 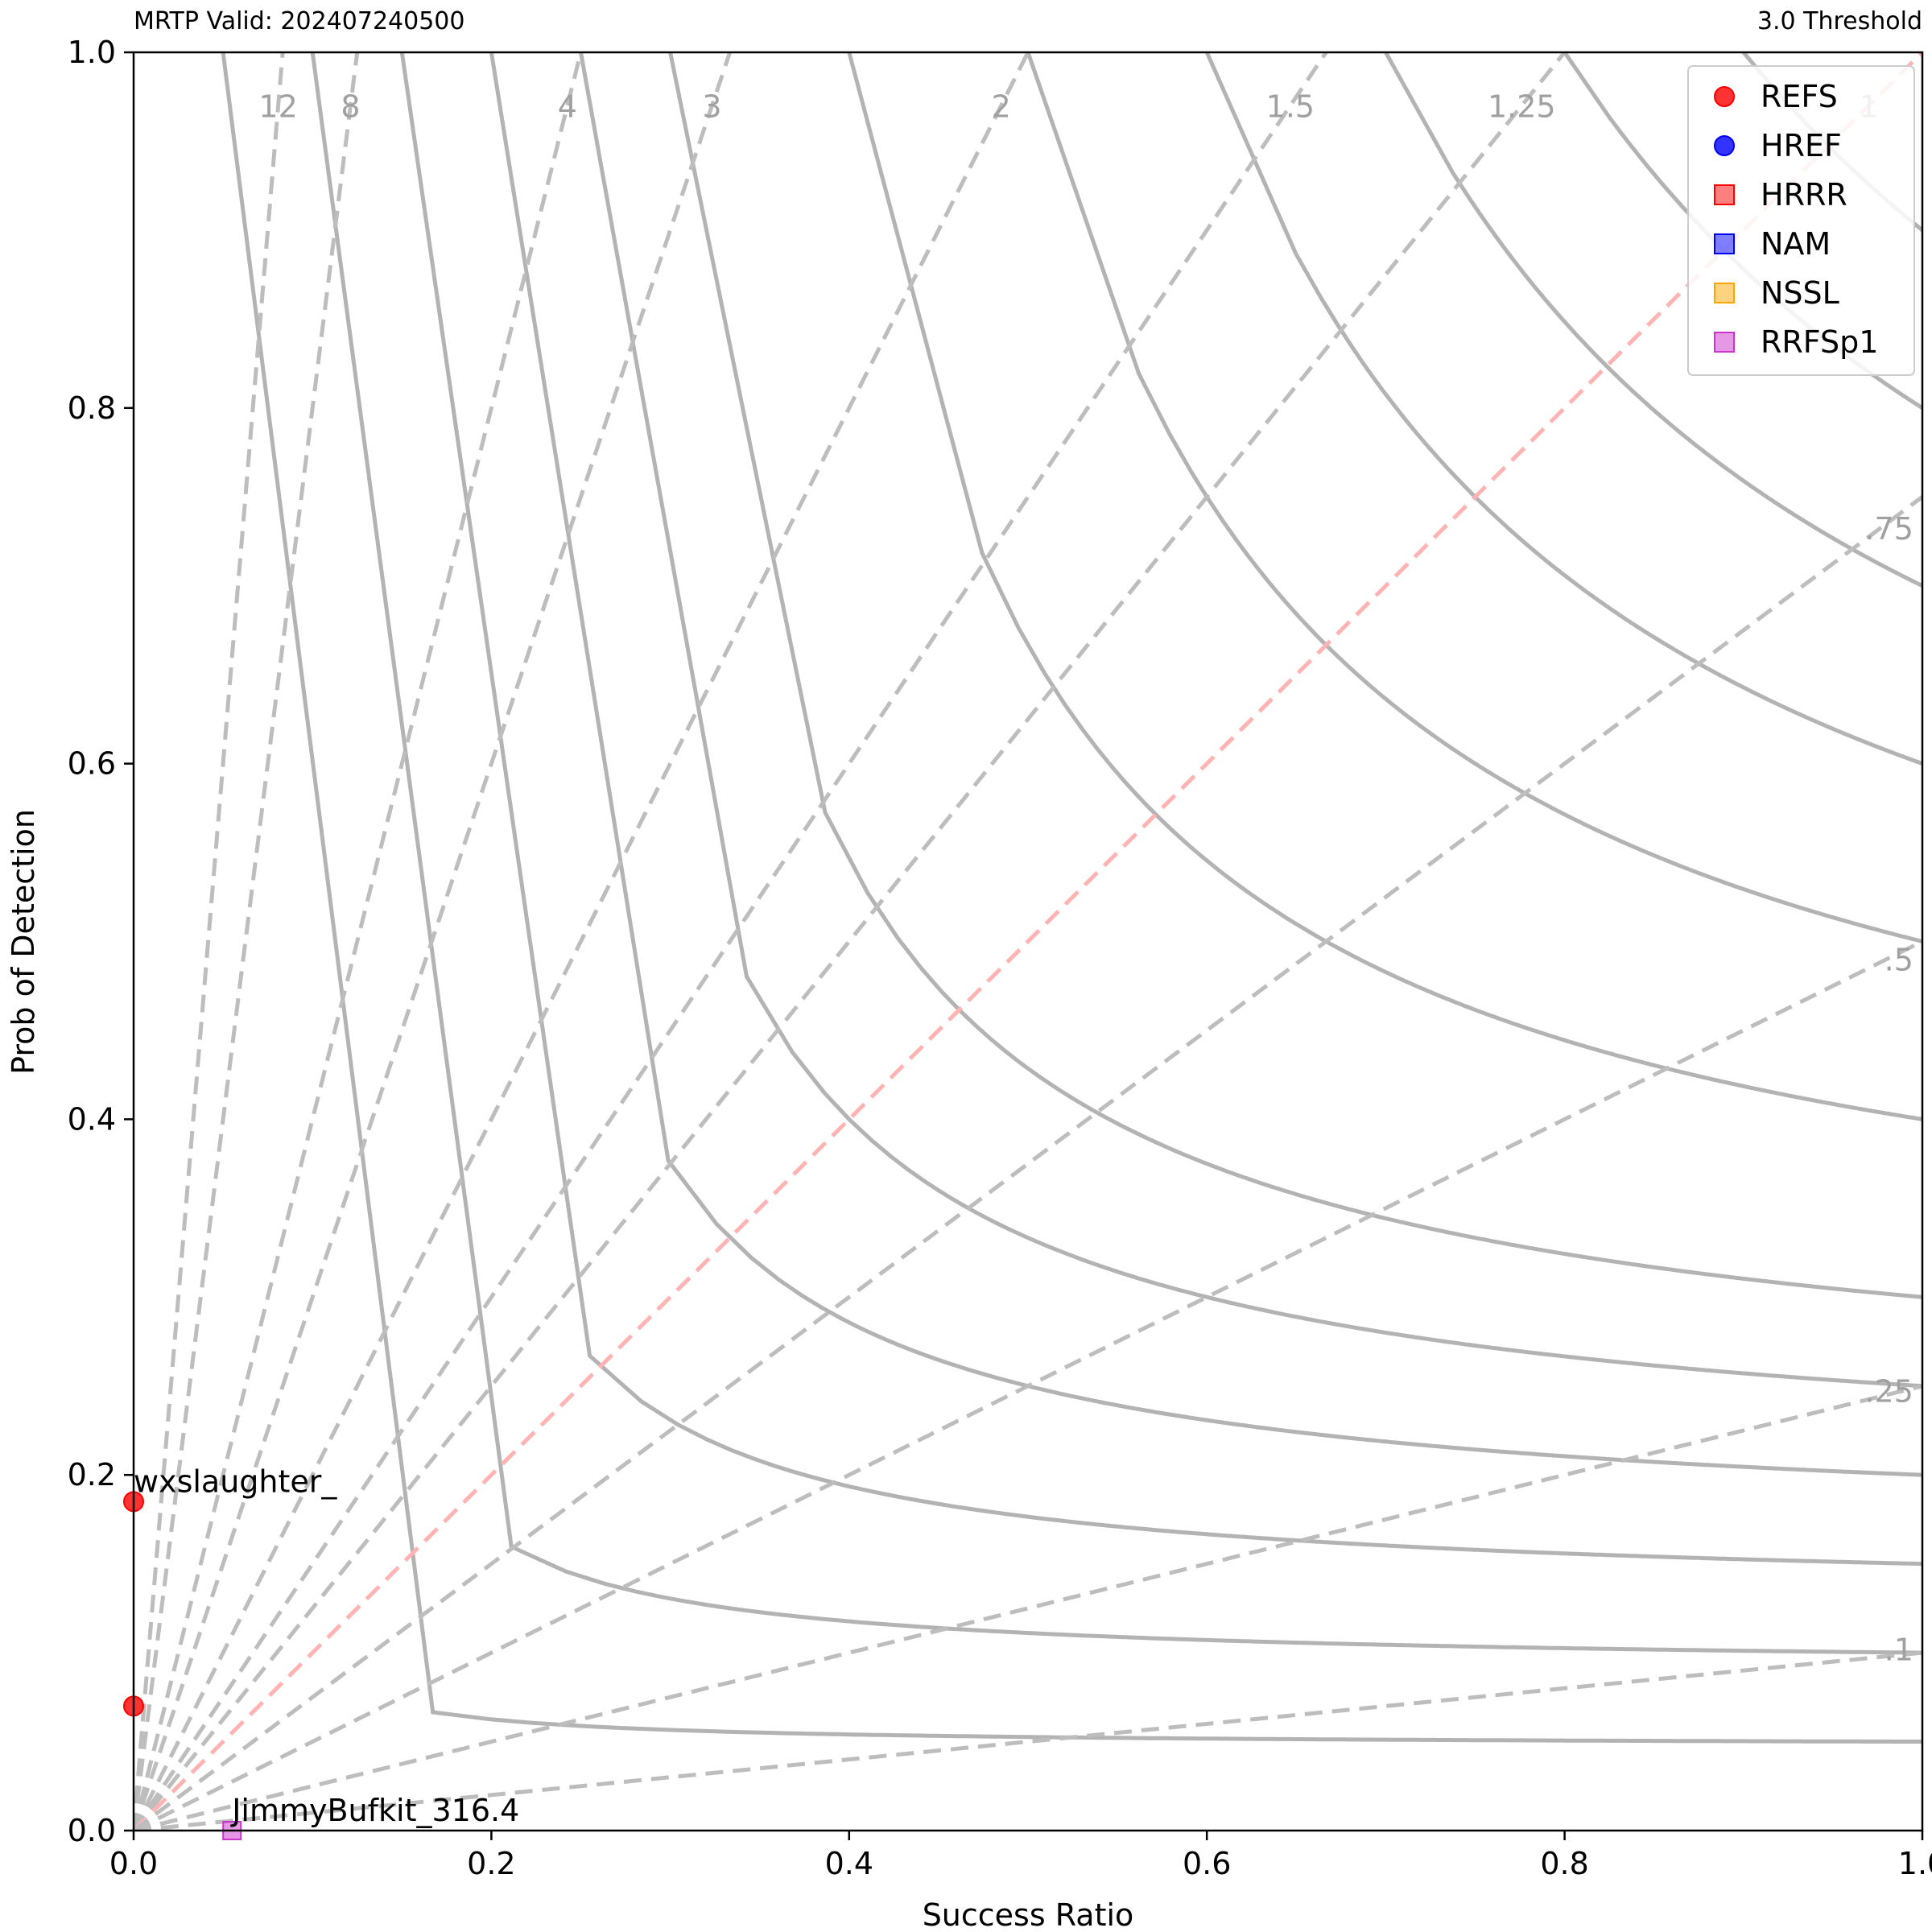 I want to click on x-tick-label: 0.4, so click(x=849, y=1863).